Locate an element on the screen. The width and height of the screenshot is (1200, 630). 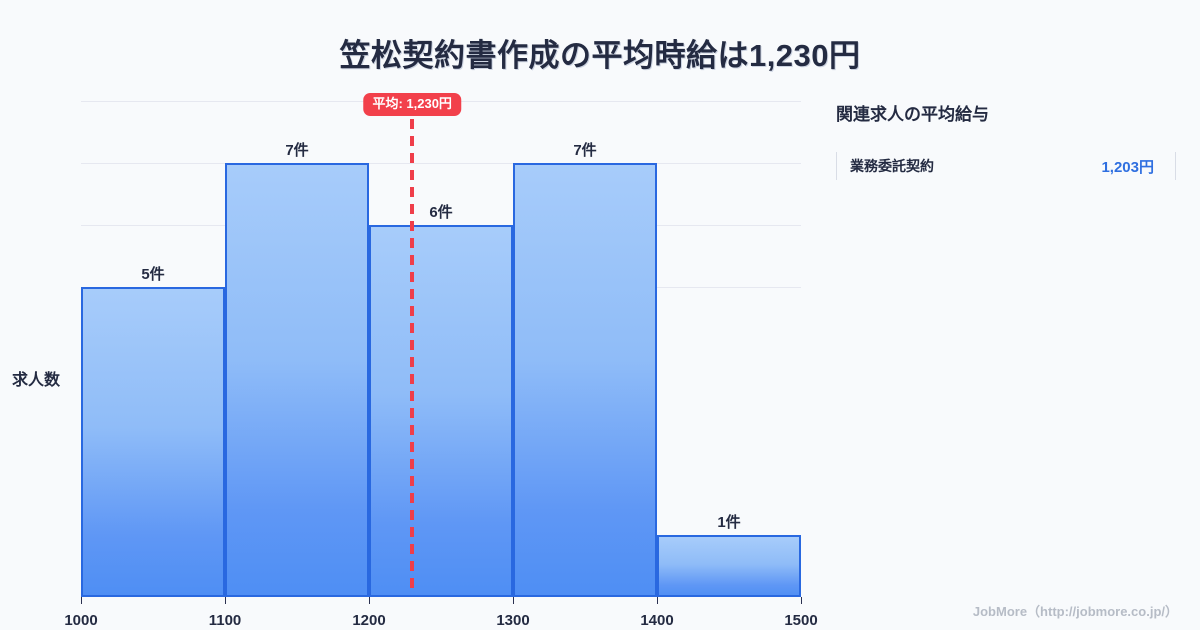
related-job-value: 1,203円 is located at coordinates (1127, 167).